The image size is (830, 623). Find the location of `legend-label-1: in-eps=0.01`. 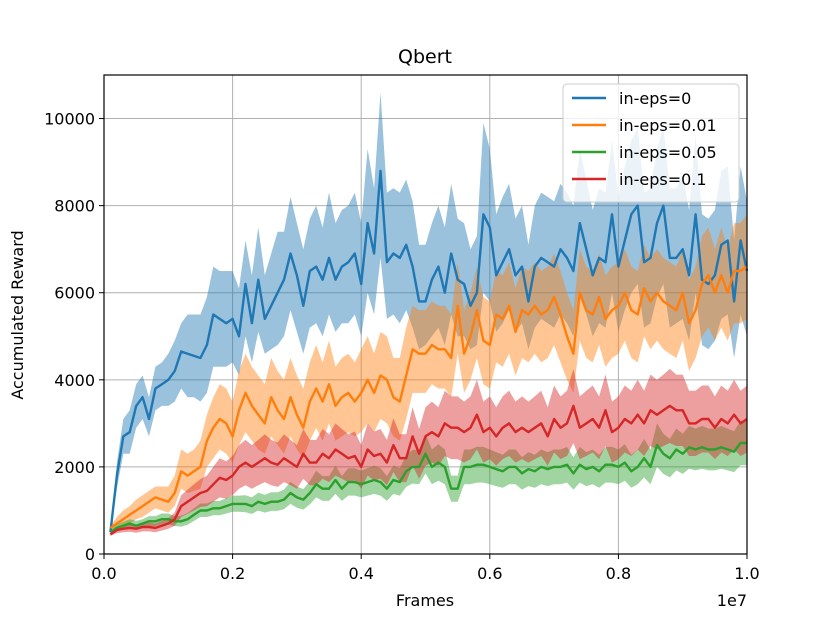

legend-label-1: in-eps=0.01 is located at coordinates (668, 125).